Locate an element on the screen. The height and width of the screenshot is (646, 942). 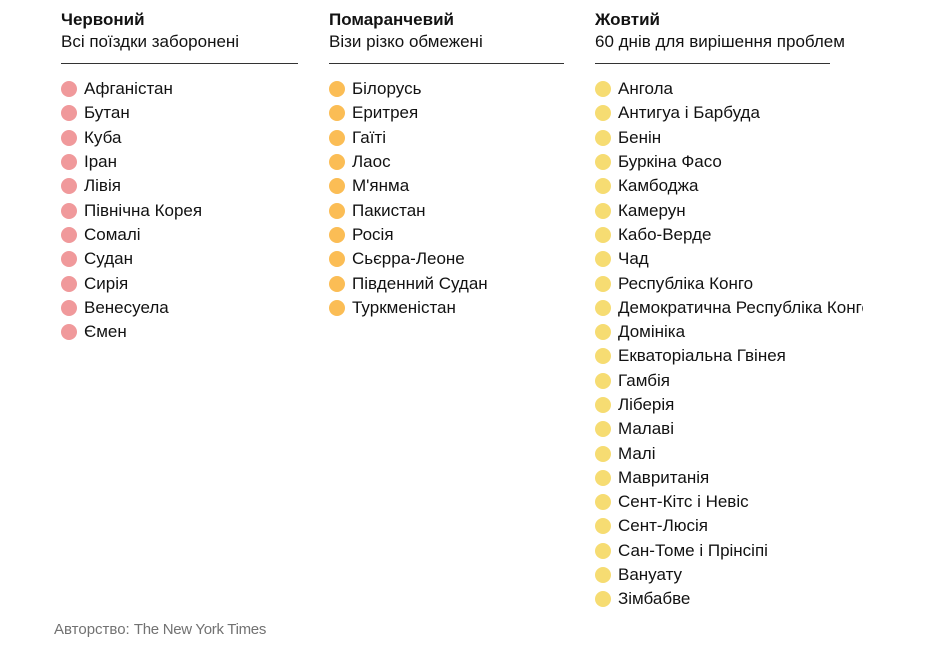
country-name: Ліберія is located at coordinates (646, 404).